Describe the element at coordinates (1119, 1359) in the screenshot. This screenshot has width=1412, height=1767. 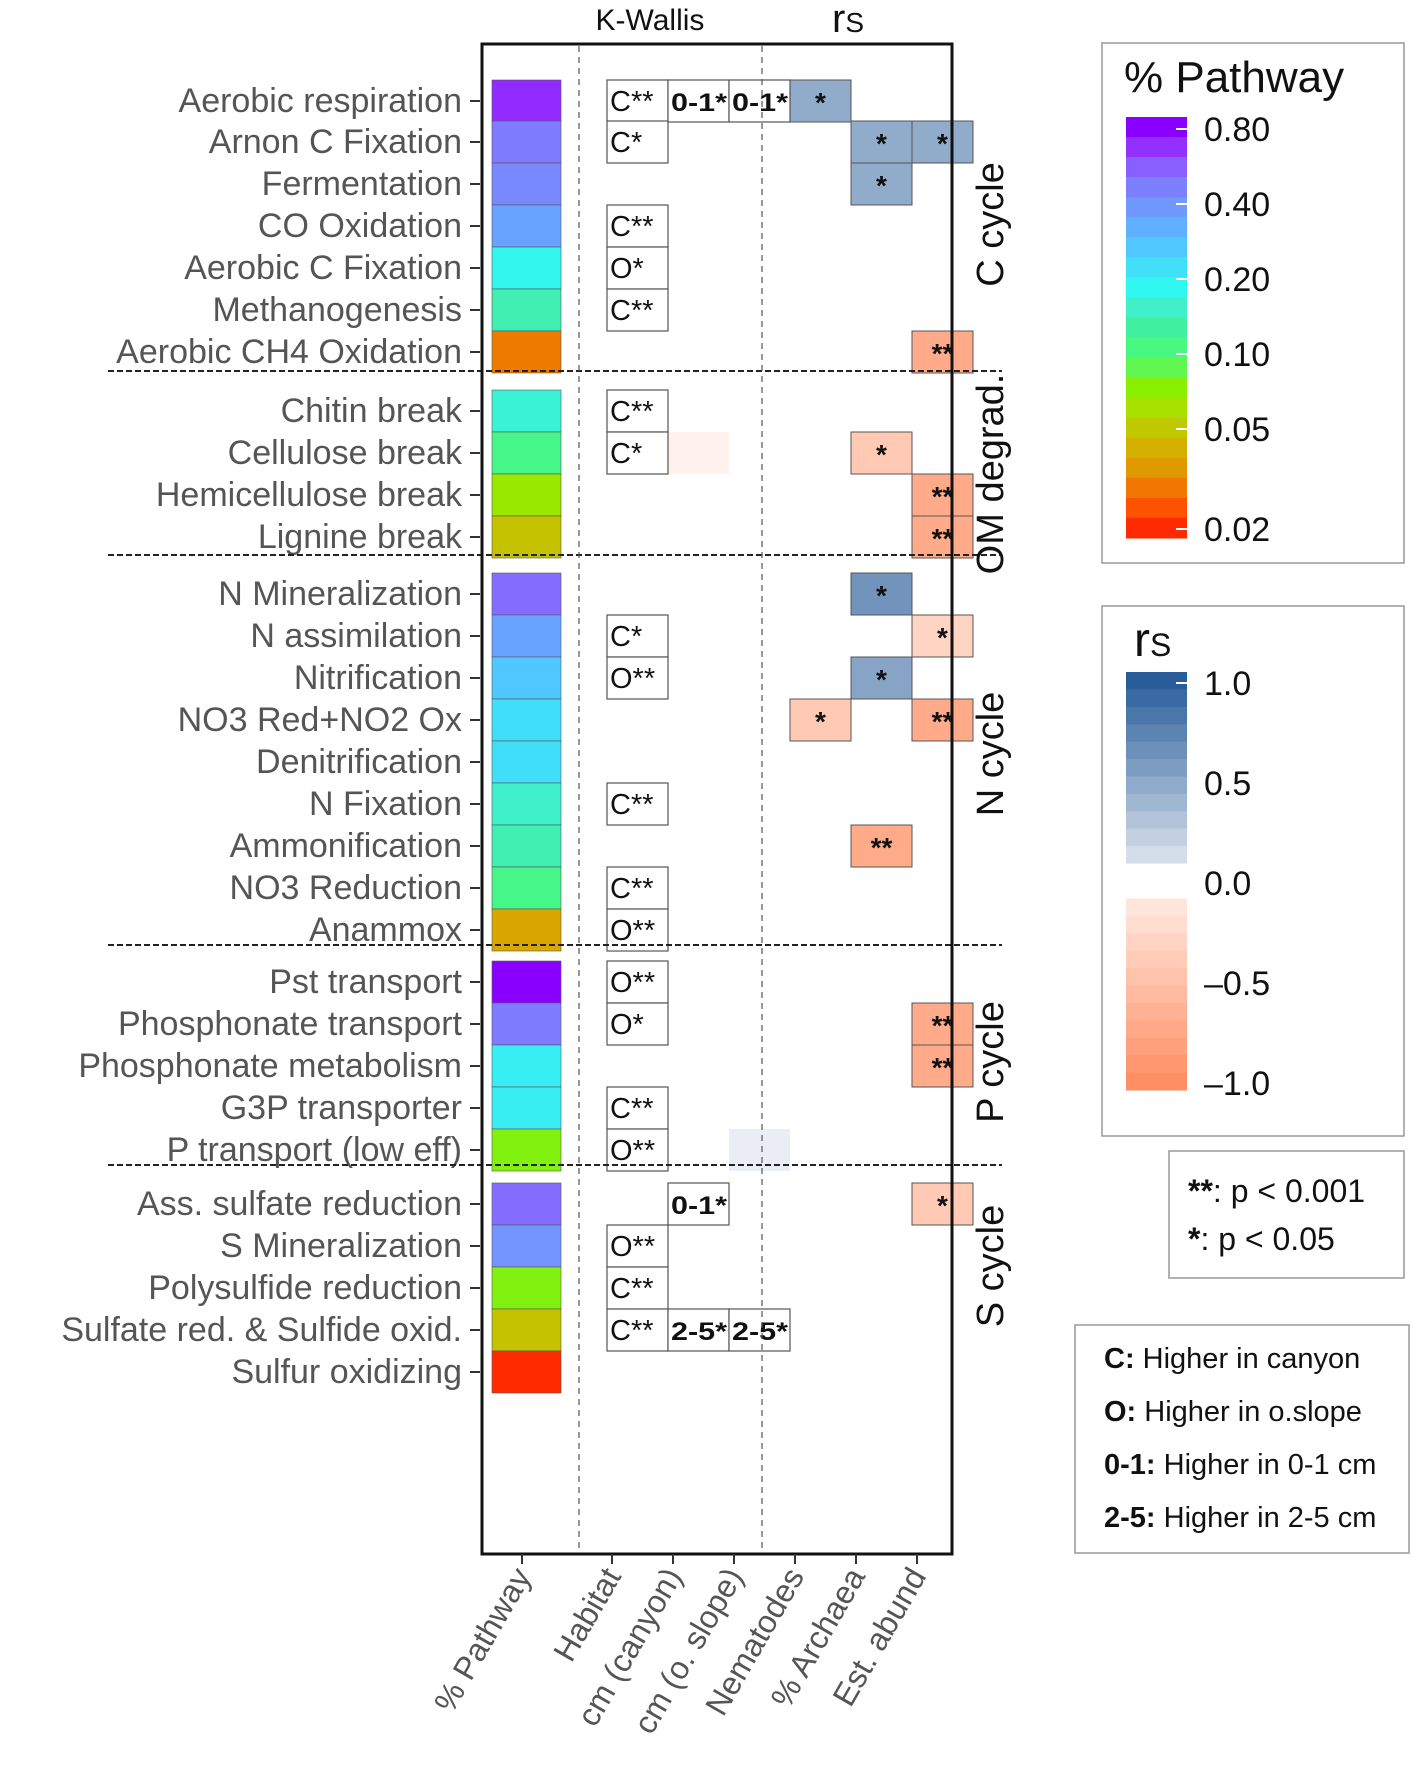
I see `code-key: C:` at that location.